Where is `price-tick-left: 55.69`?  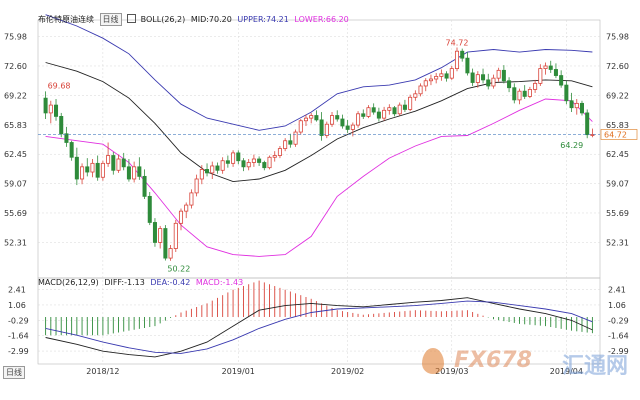
price-tick-left: 55.69 is located at coordinates (15, 213).